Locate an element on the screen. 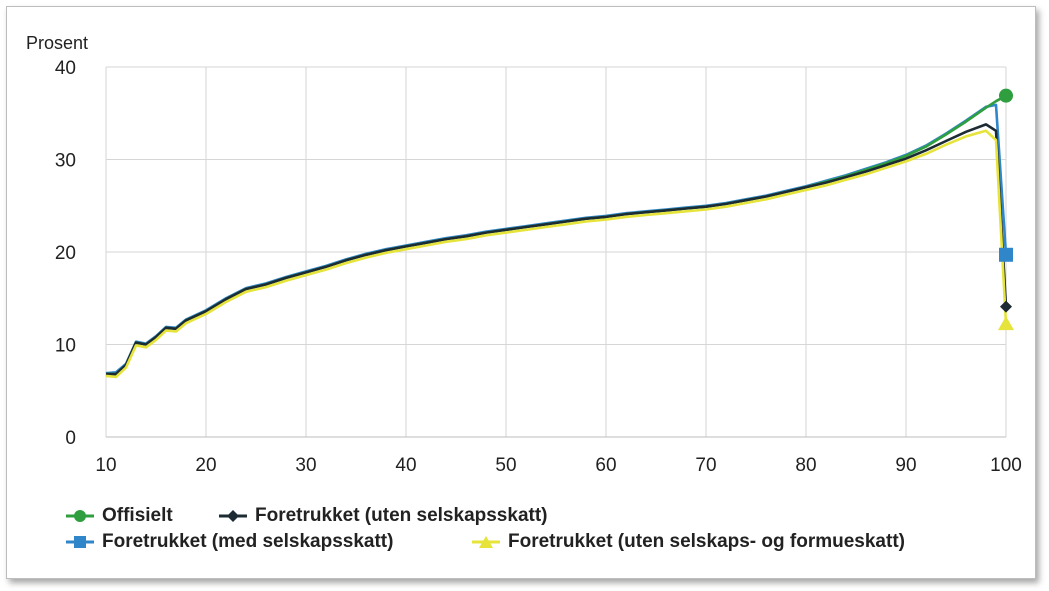 This screenshot has width=1049, height=591. y-tick-label: 0 is located at coordinates (70, 438).